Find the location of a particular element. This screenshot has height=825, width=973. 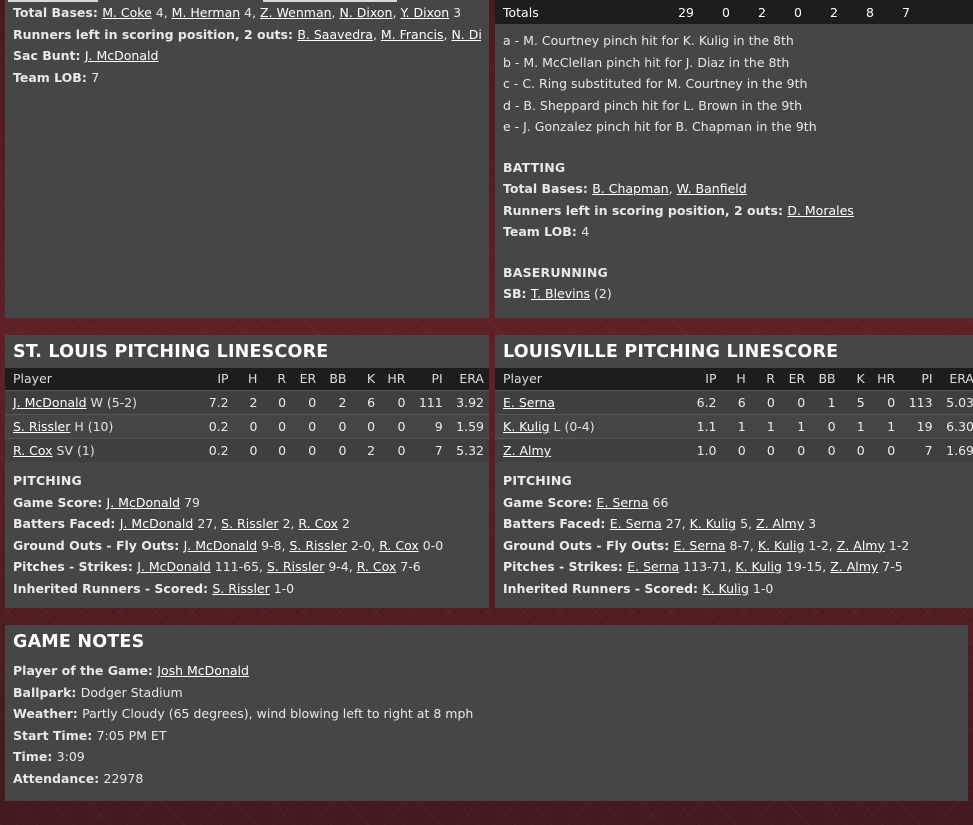

stat-pi: 7 is located at coordinates (919, 450).